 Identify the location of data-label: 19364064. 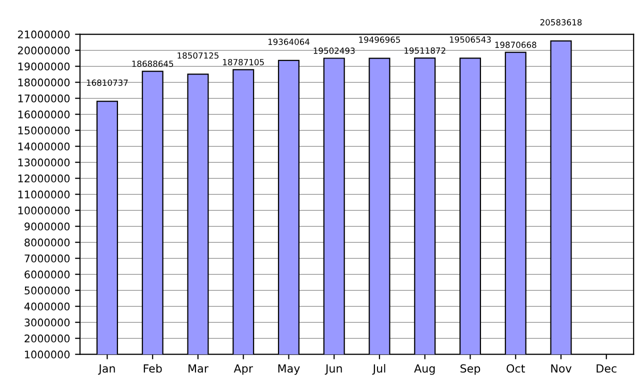
(289, 41).